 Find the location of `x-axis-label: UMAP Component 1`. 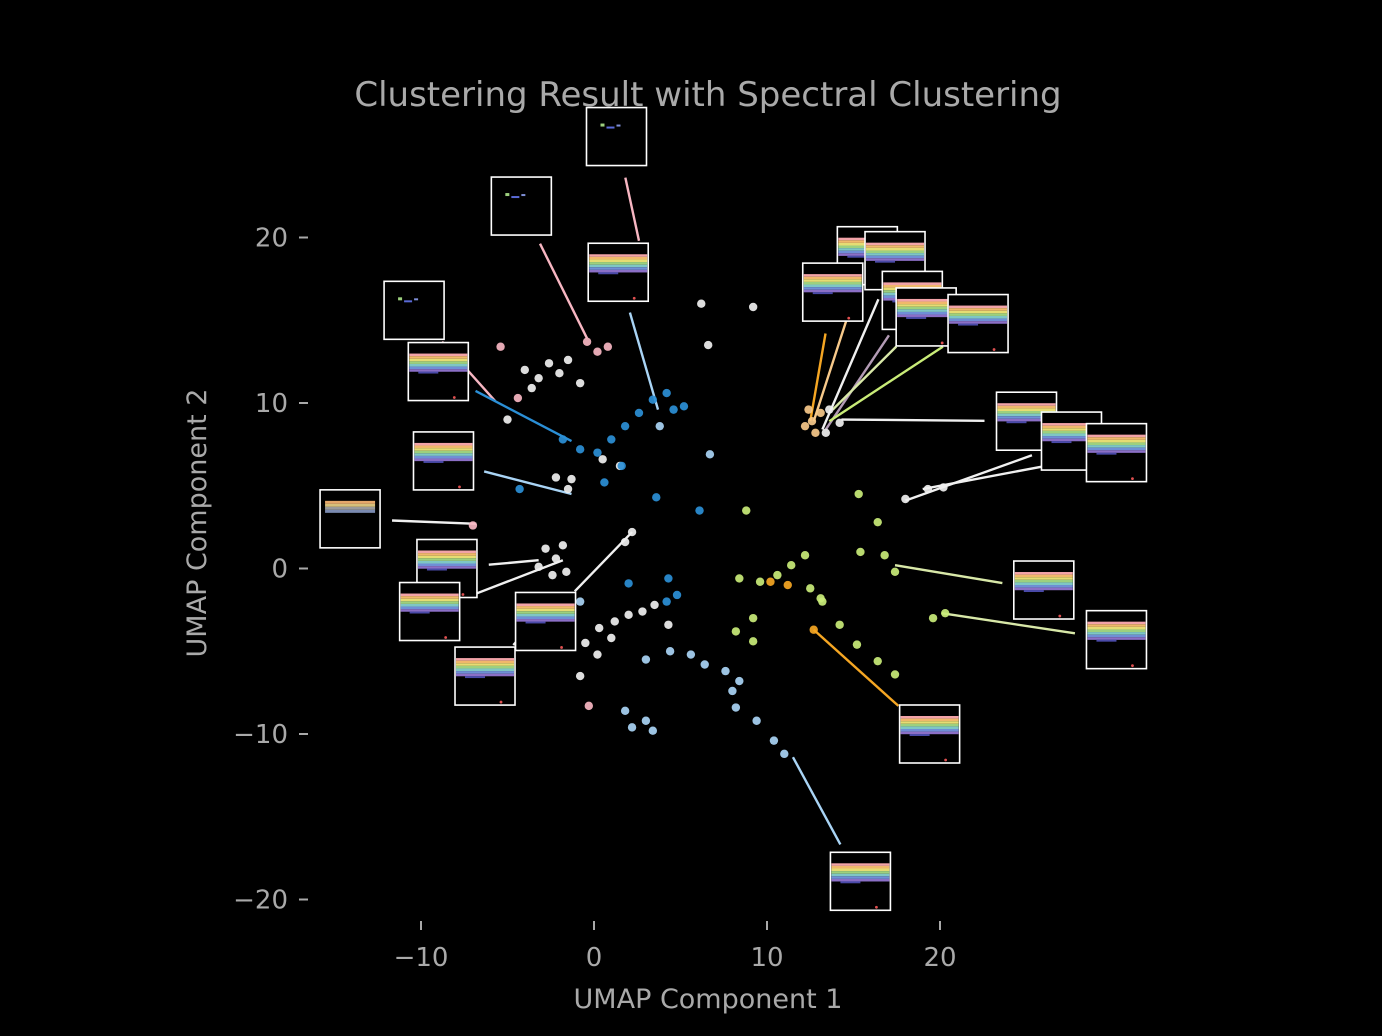

x-axis-label: UMAP Component 1 is located at coordinates (708, 999).